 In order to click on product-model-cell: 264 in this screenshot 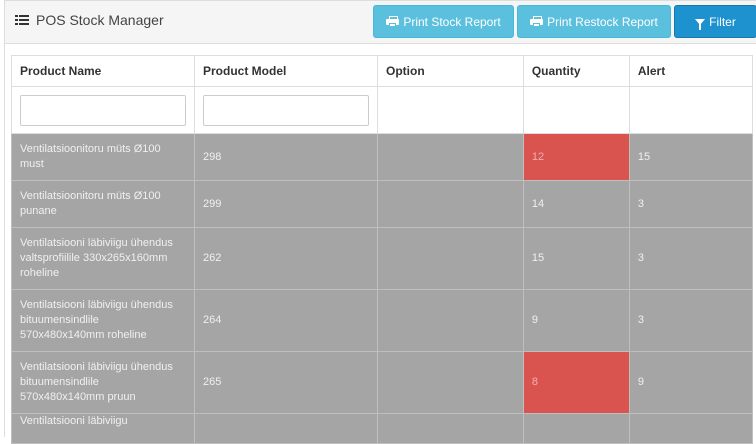, I will do `click(286, 320)`.